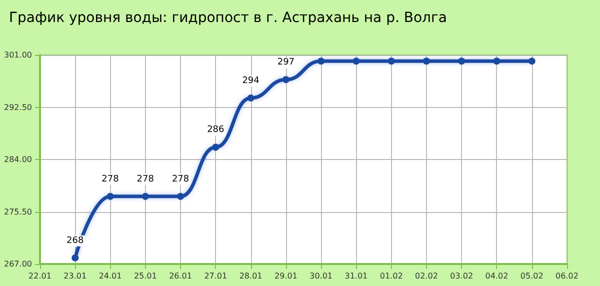  I want to click on x-tick-label: 26.01, so click(180, 276).